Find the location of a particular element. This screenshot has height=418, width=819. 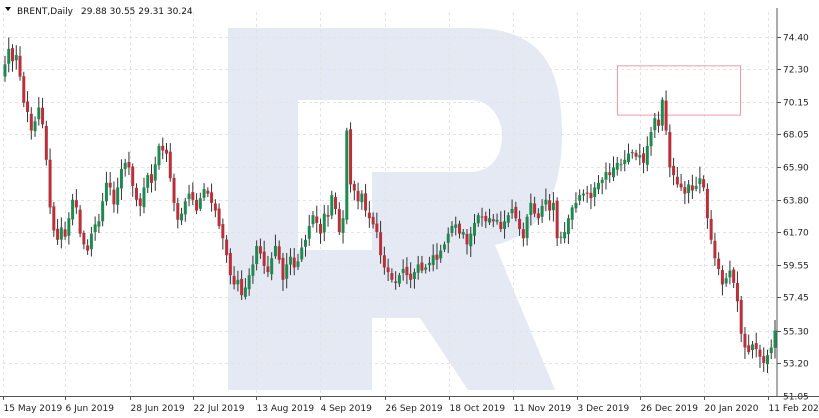

triangle-down-icon is located at coordinates (8, 9).